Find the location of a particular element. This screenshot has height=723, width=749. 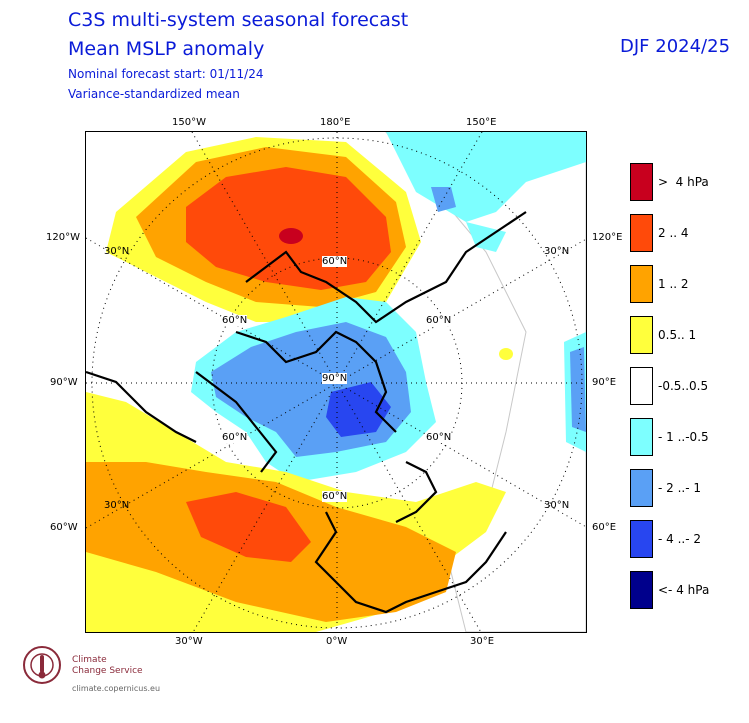

lon-label-90e-right: 90°E is located at coordinates (604, 382).